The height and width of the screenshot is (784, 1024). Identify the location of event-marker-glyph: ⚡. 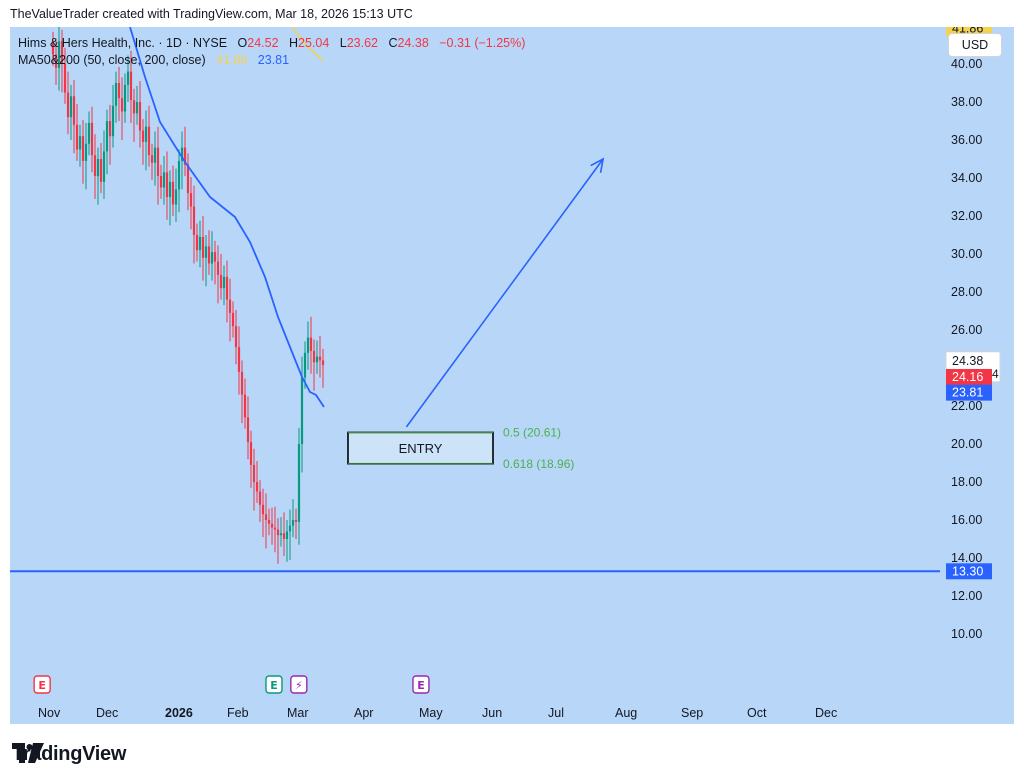
(299, 685).